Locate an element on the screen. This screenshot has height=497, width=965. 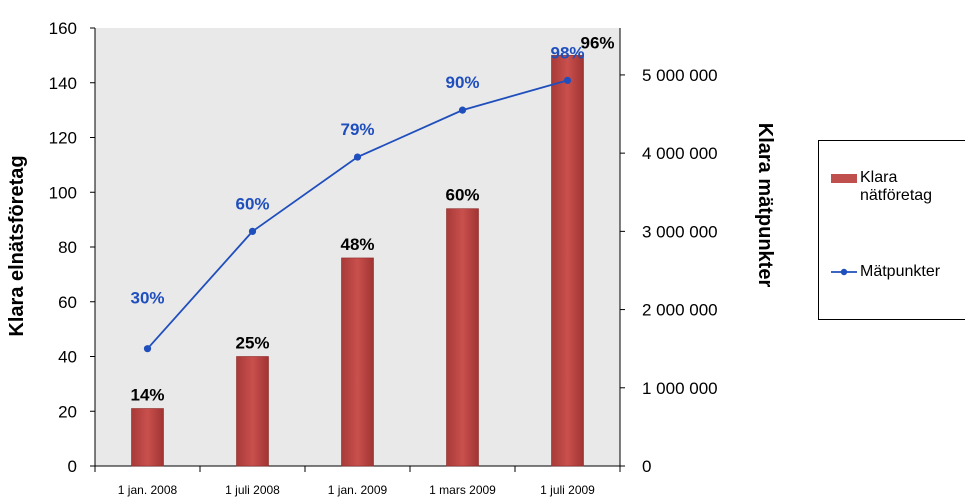
y-axis-title: Klara elnätsföretag is located at coordinates (17, 245).